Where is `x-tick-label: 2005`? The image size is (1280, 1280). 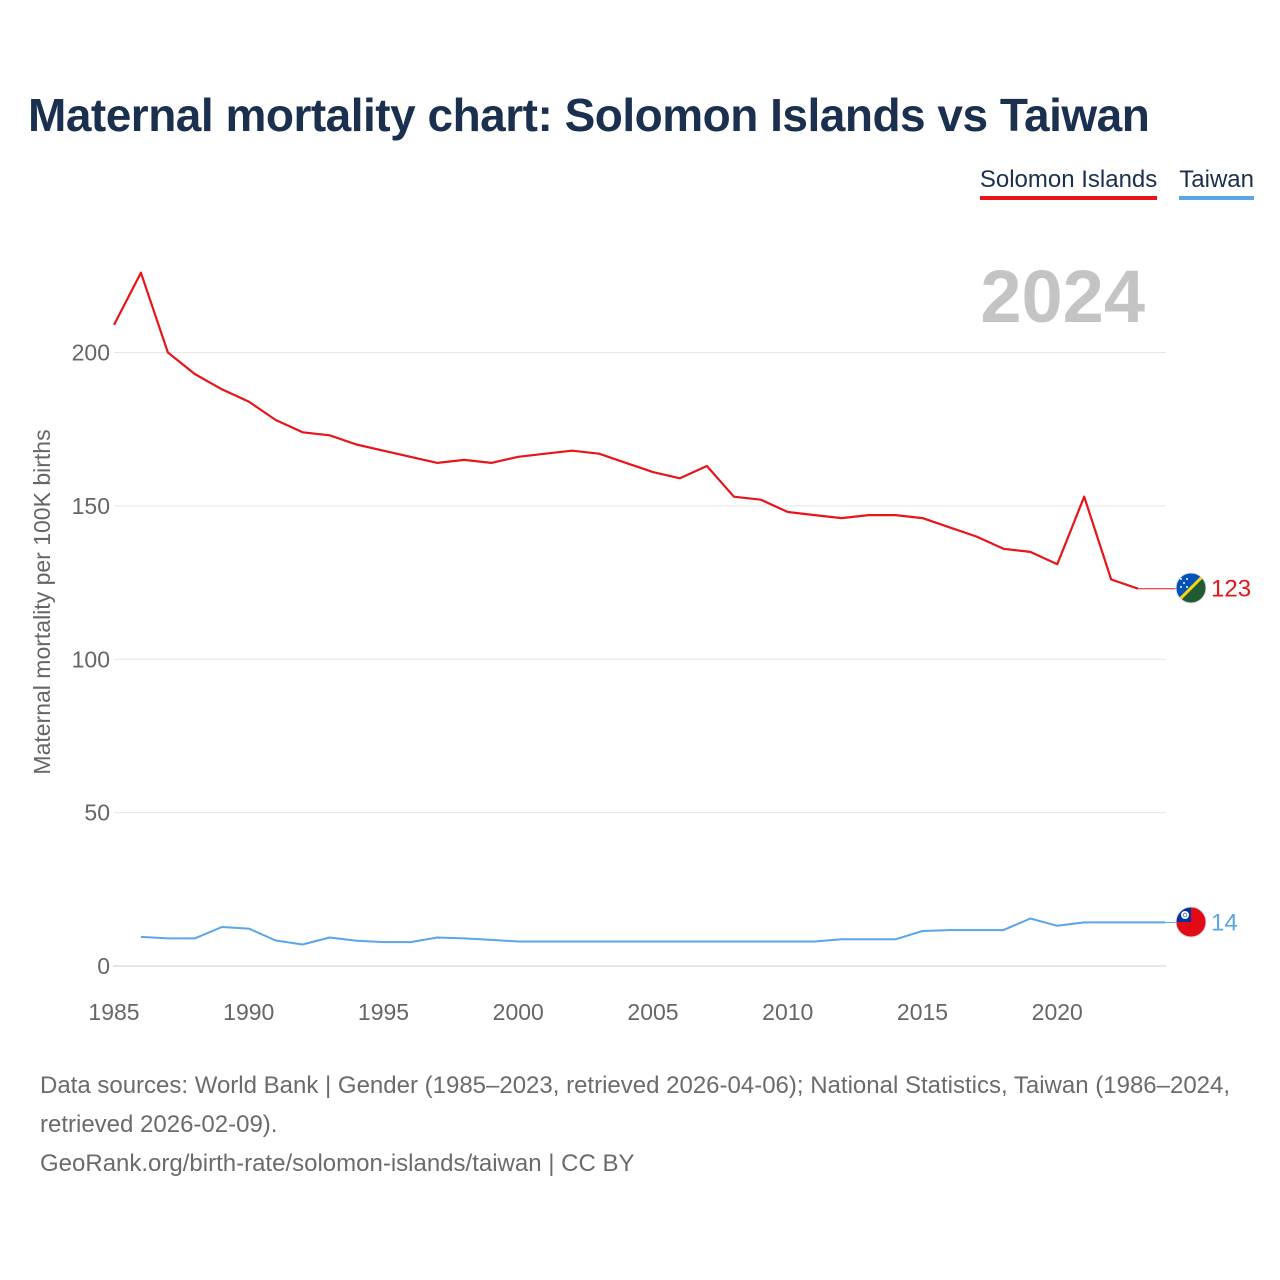
x-tick-label: 2005 is located at coordinates (652, 1012).